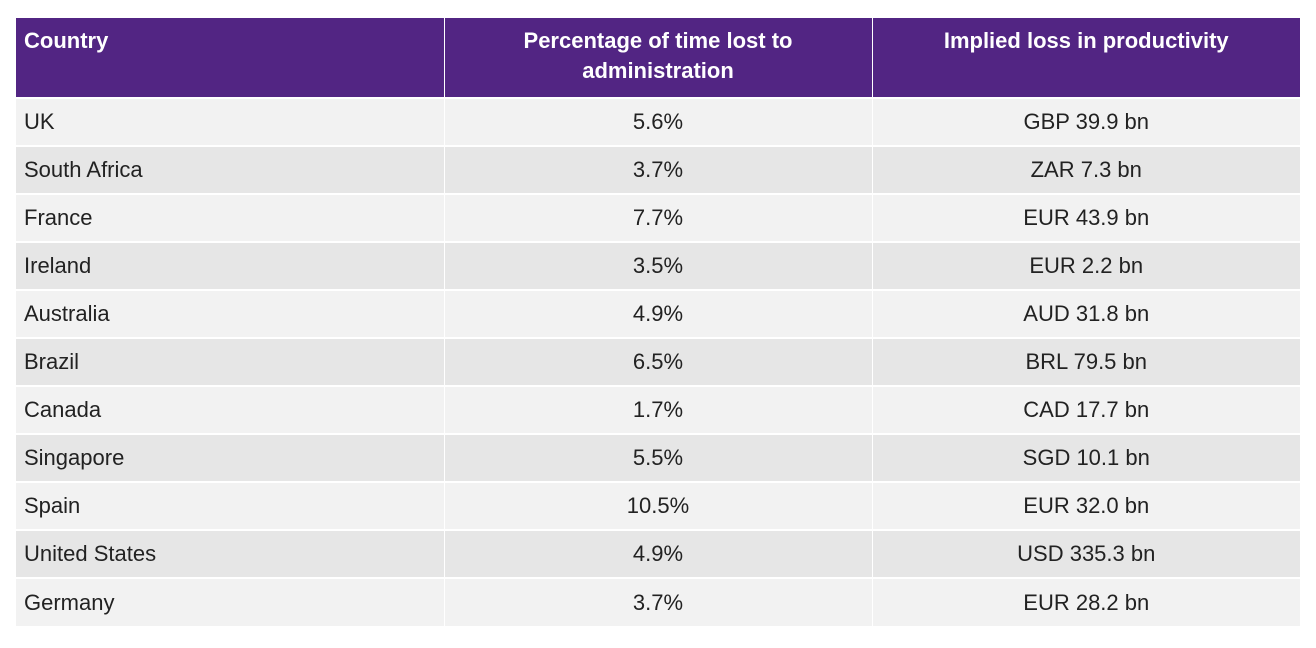  What do you see at coordinates (1085, 361) in the screenshot?
I see `cell-implied-loss: BRL 79.5 bn` at bounding box center [1085, 361].